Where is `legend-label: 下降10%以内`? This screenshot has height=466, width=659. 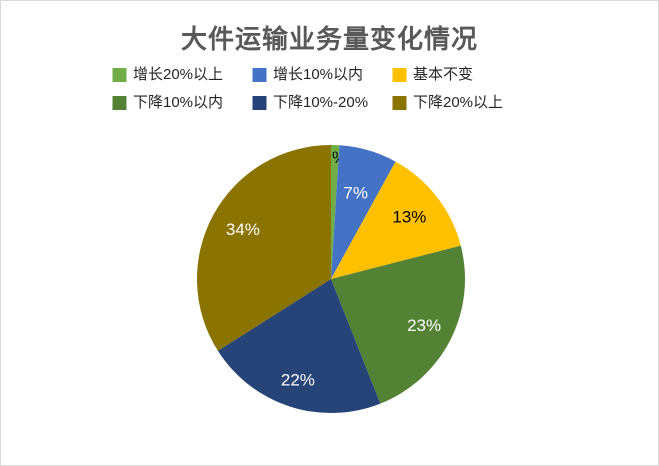
legend-label: 下降10%以内 is located at coordinates (178, 102).